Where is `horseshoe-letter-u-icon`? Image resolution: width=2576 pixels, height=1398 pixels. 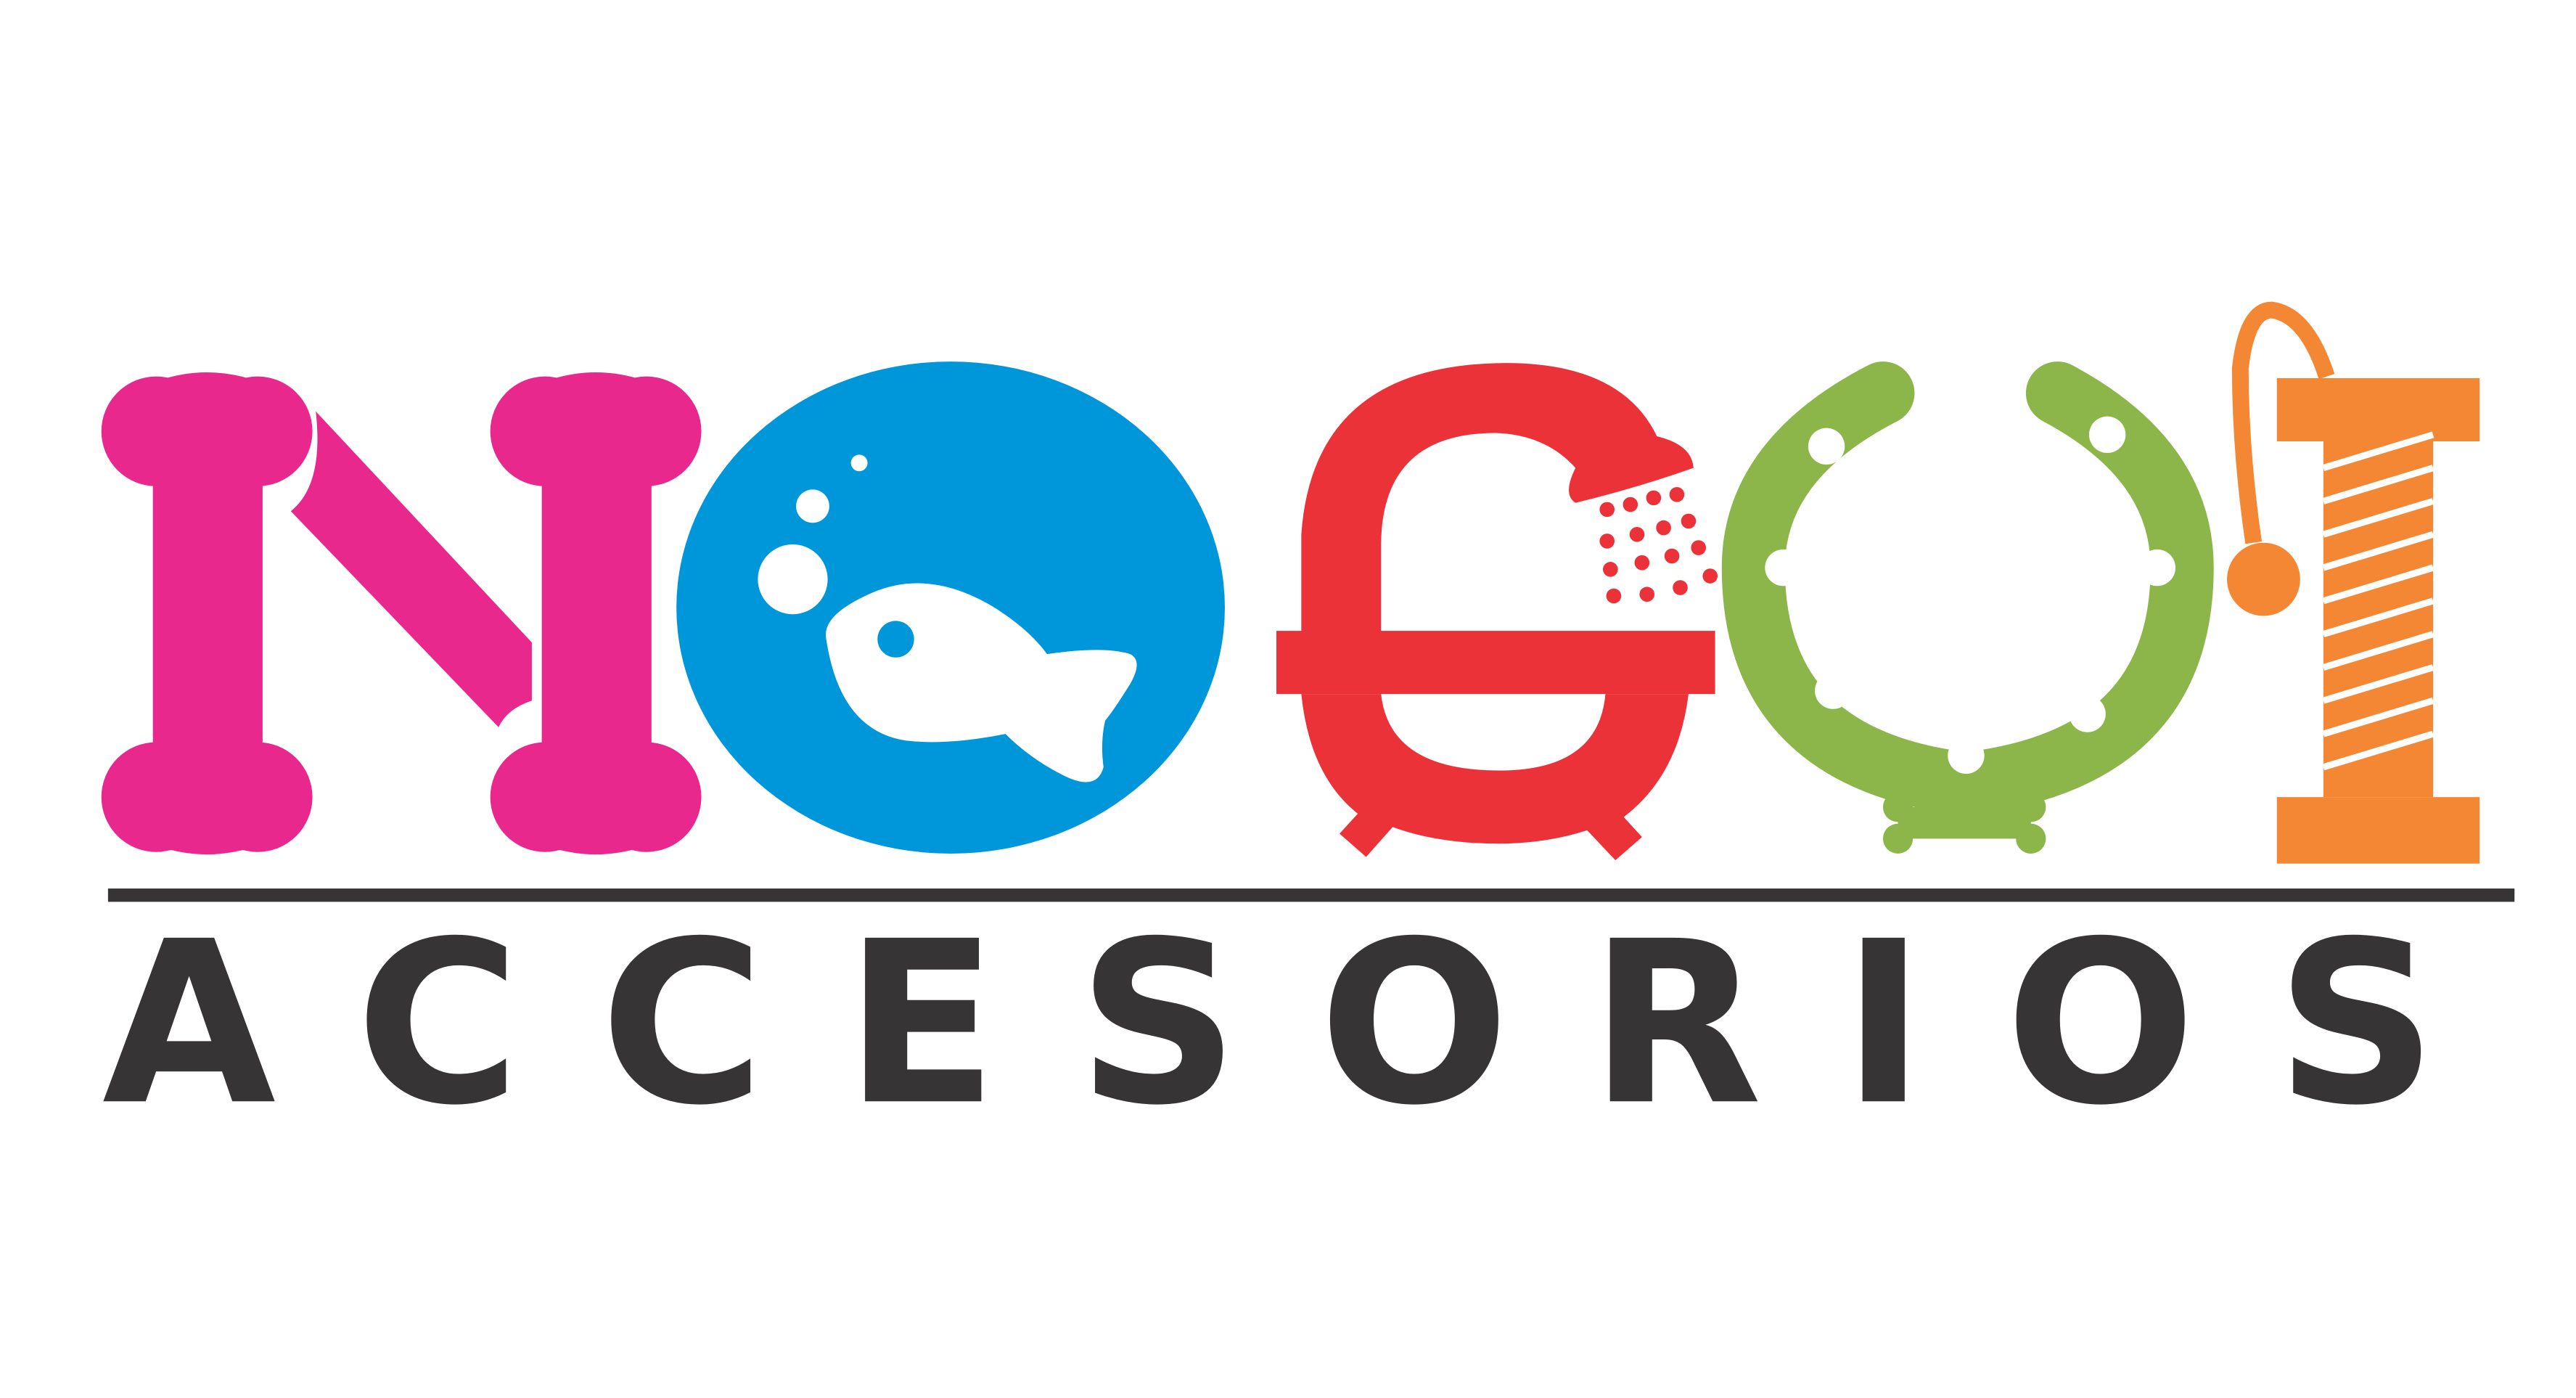 horseshoe-letter-u-icon is located at coordinates (1967, 607).